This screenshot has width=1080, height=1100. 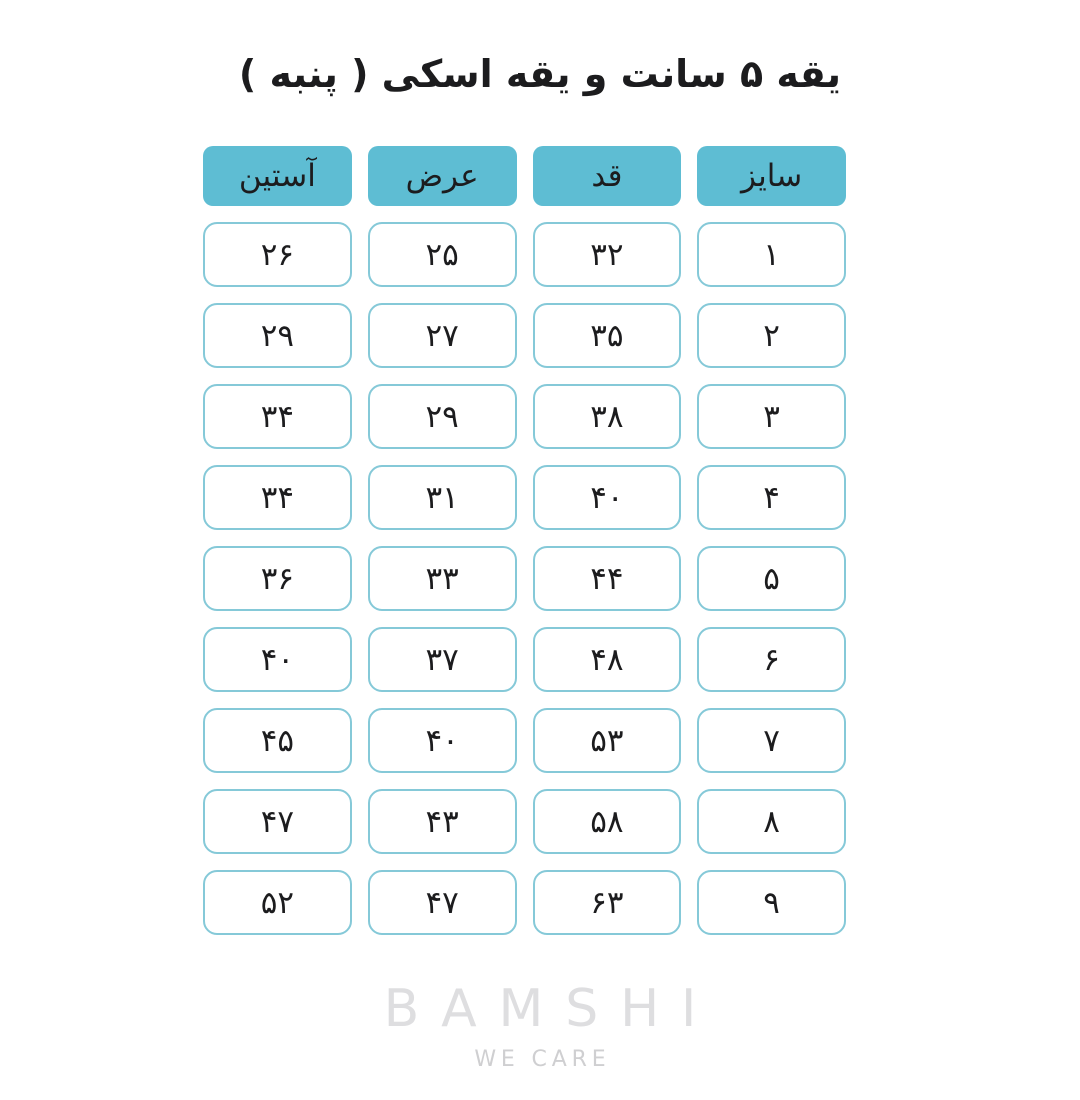 What do you see at coordinates (771, 659) in the screenshot?
I see `table-cell-size-row6: ۶` at bounding box center [771, 659].